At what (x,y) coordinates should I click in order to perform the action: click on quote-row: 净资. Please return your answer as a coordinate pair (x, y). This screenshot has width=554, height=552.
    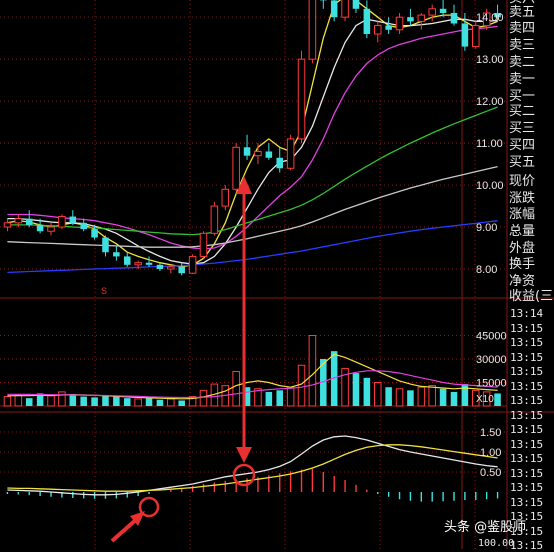
    Looking at the image, I should click on (522, 282).